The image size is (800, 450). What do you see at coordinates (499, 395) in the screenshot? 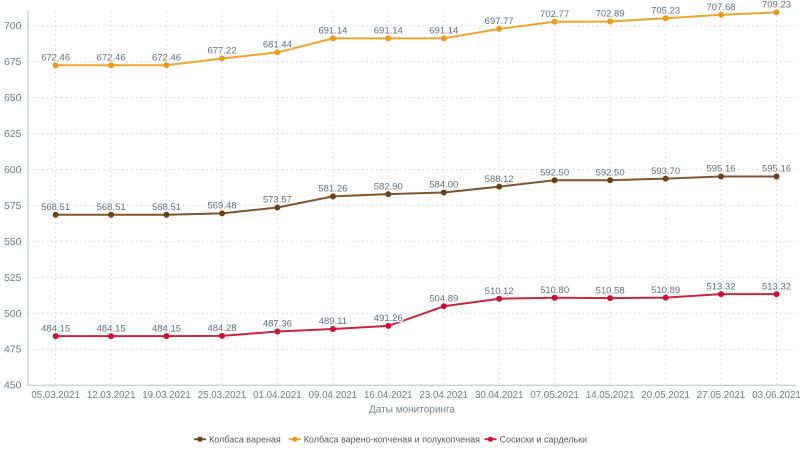
I see `svg-text: 30.04.2021` at bounding box center [499, 395].